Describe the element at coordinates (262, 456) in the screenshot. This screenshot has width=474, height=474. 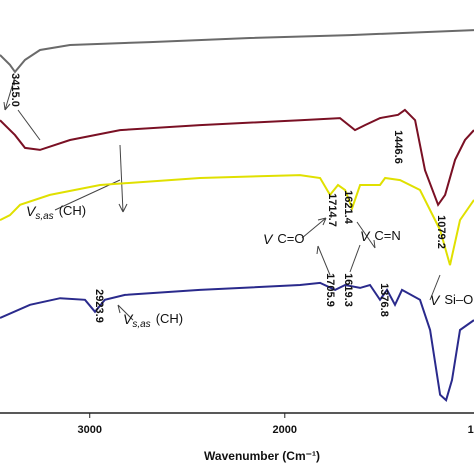
I see `x-axis-label: Wavenumber (Cm⁻¹)` at that location.